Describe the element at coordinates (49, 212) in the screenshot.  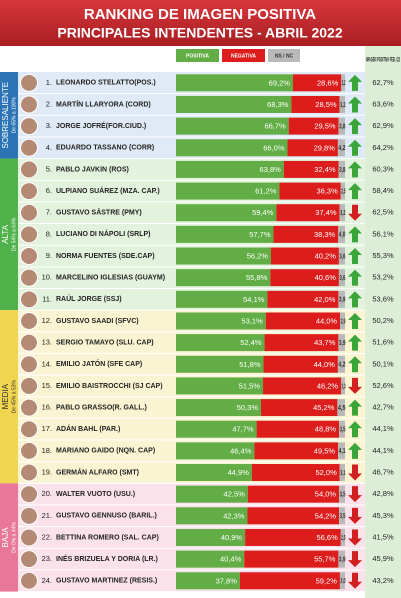
I see `rank: 7.` at that location.